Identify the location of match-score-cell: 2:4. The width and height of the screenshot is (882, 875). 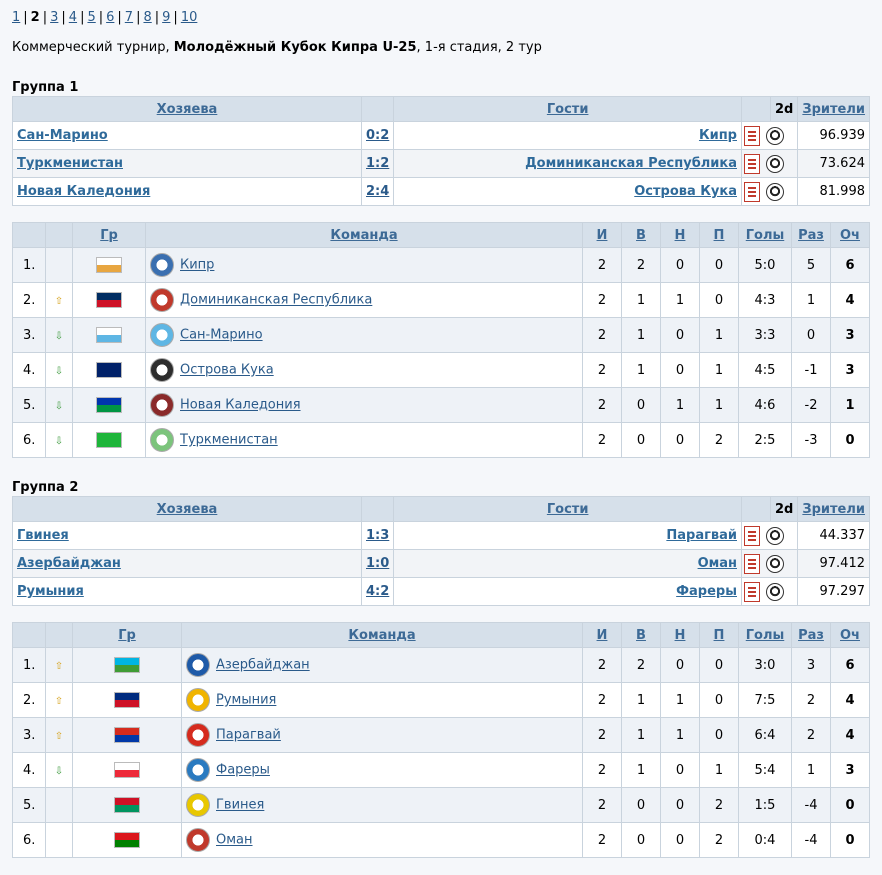
(377, 191).